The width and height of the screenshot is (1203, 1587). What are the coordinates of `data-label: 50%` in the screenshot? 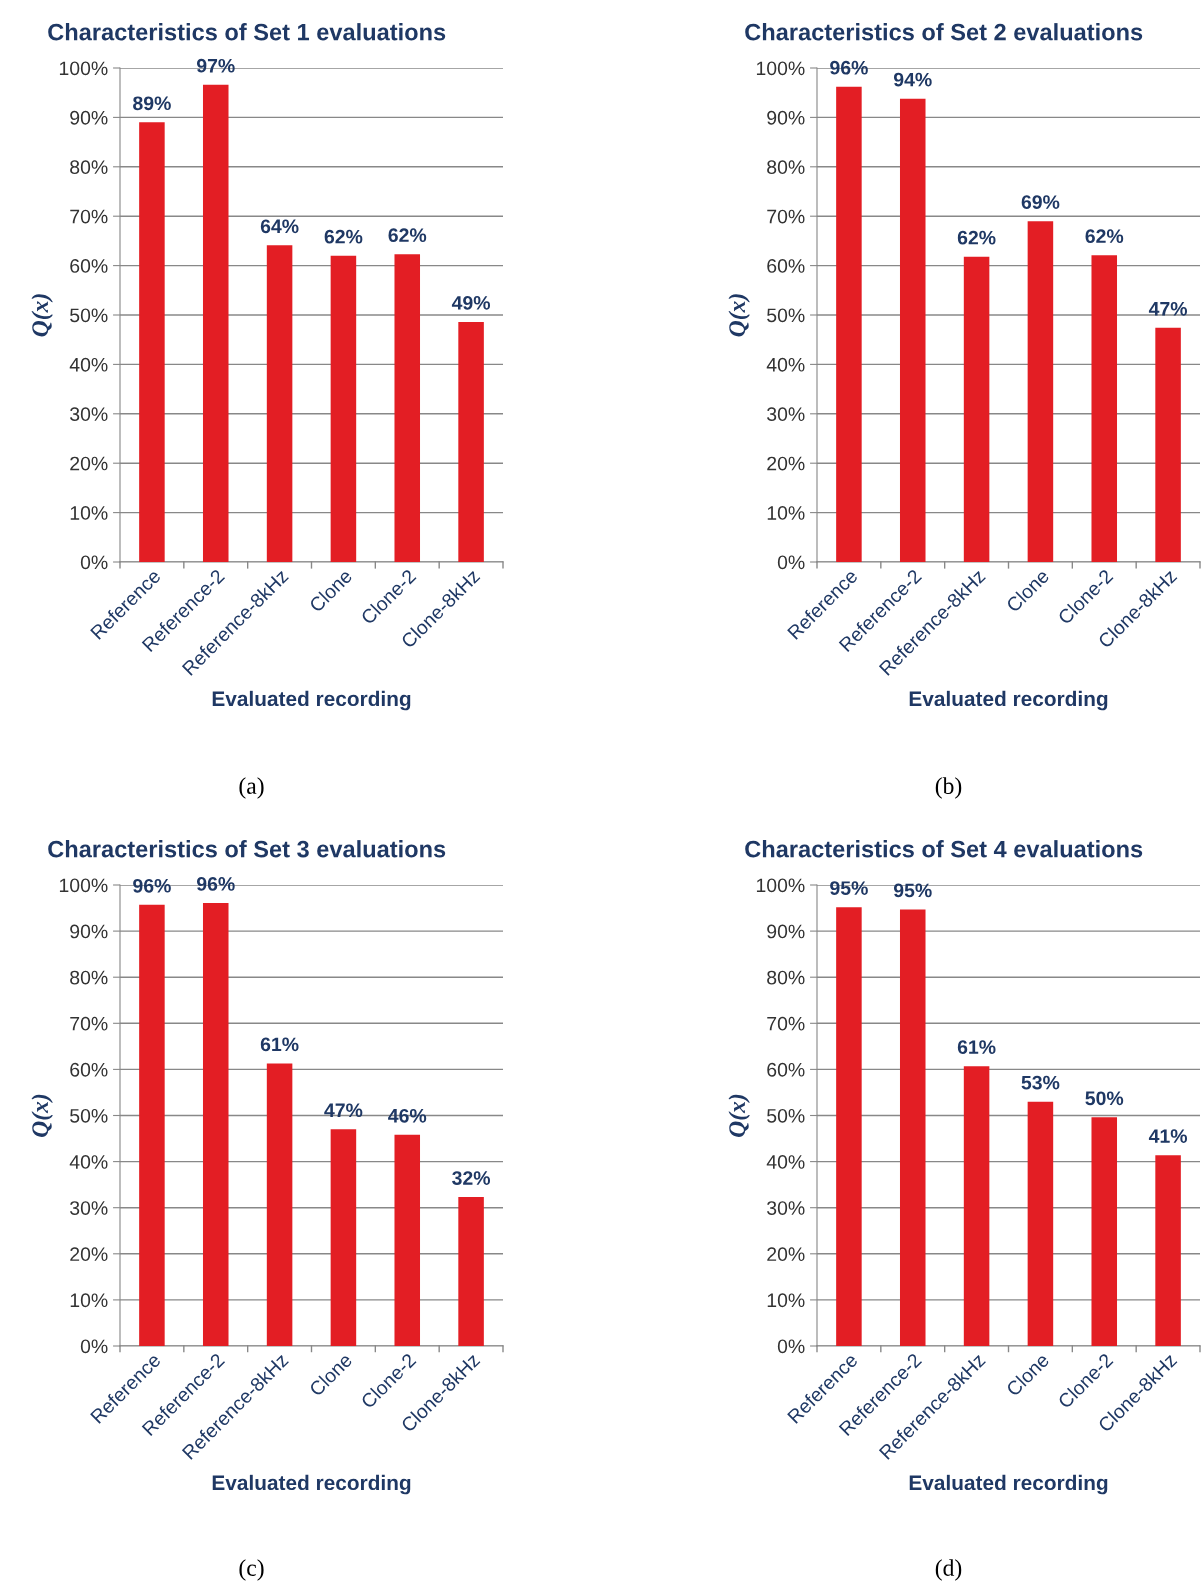 It's located at (1104, 1098).